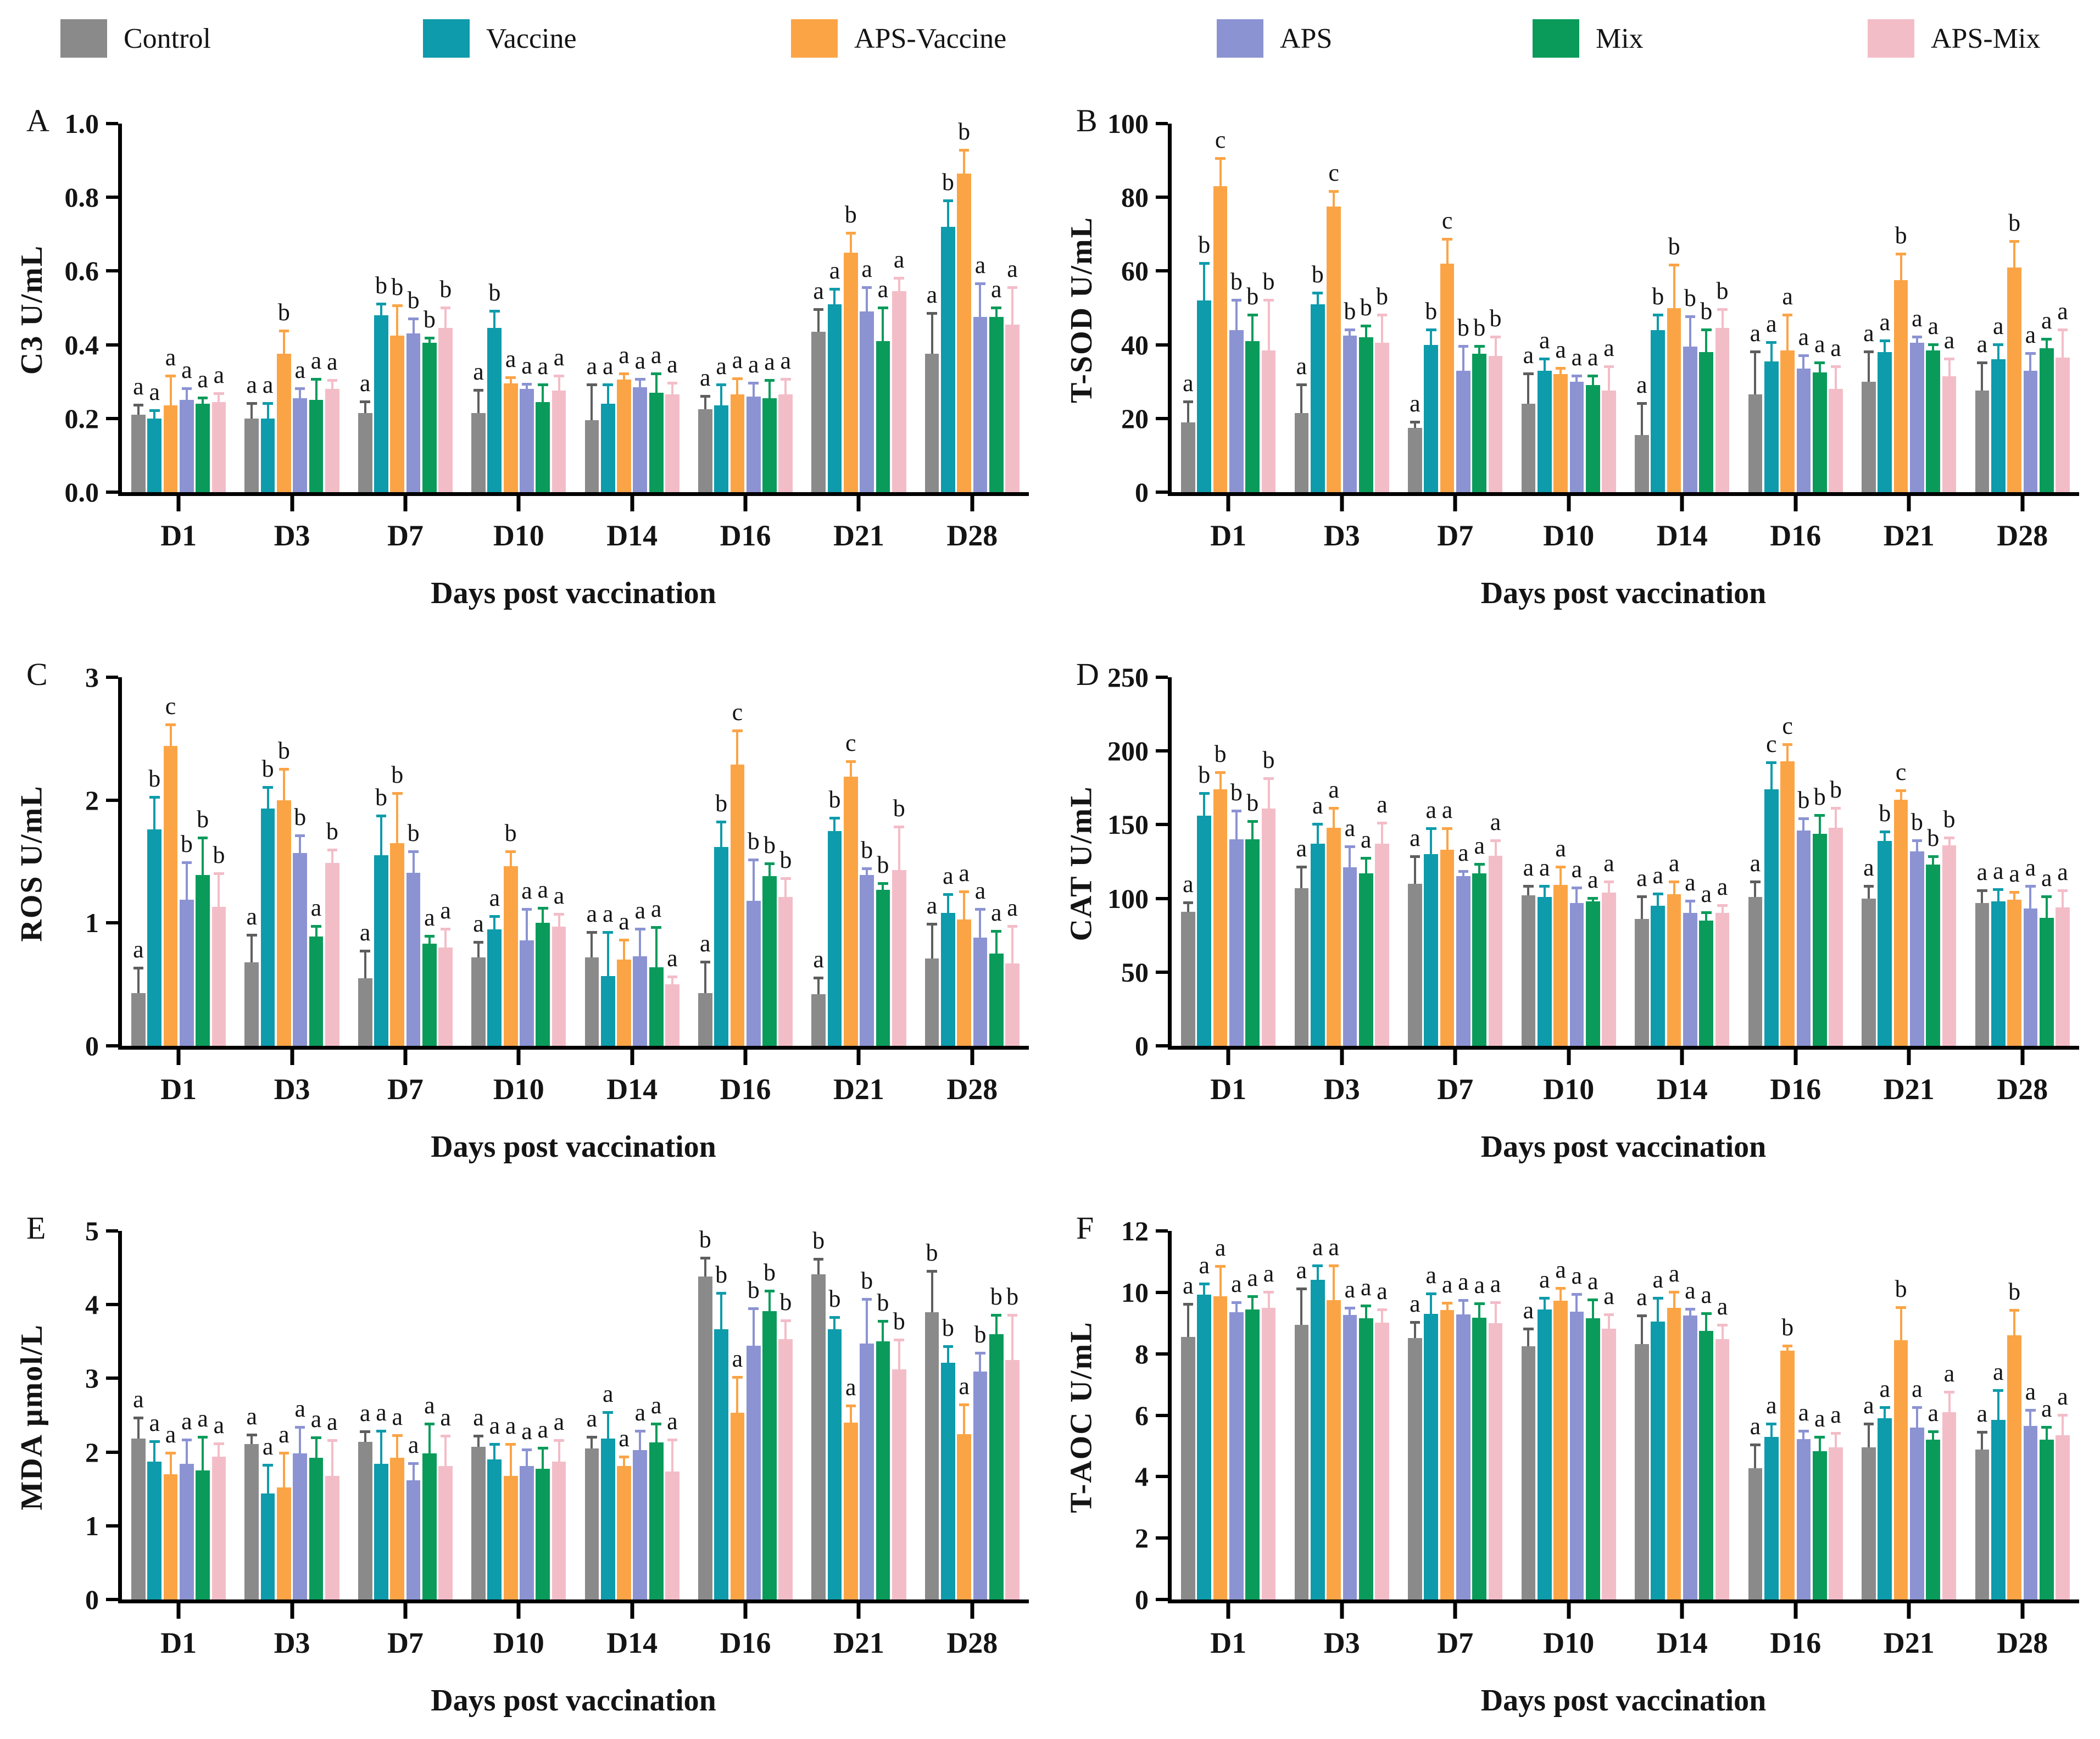 This screenshot has width=2100, height=1739. Describe the element at coordinates (738, 387) in the screenshot. I see `error-bar-aps-vaccine-d16` at that location.